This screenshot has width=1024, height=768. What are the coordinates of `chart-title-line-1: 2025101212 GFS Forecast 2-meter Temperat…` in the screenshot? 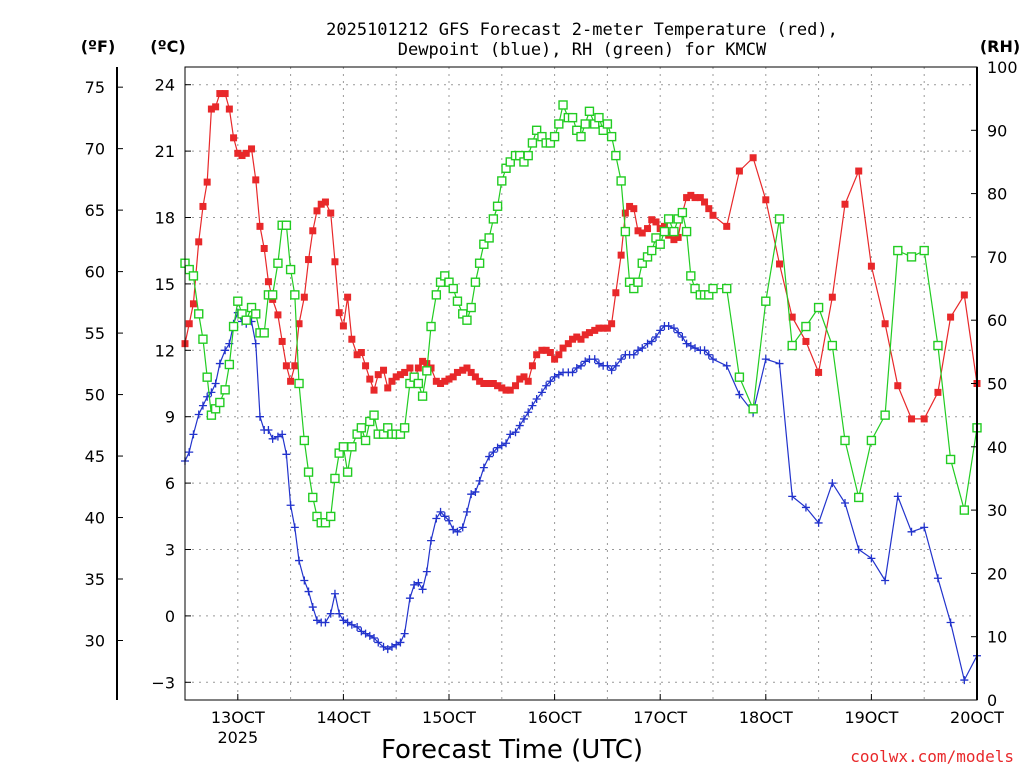 It's located at (582, 30).